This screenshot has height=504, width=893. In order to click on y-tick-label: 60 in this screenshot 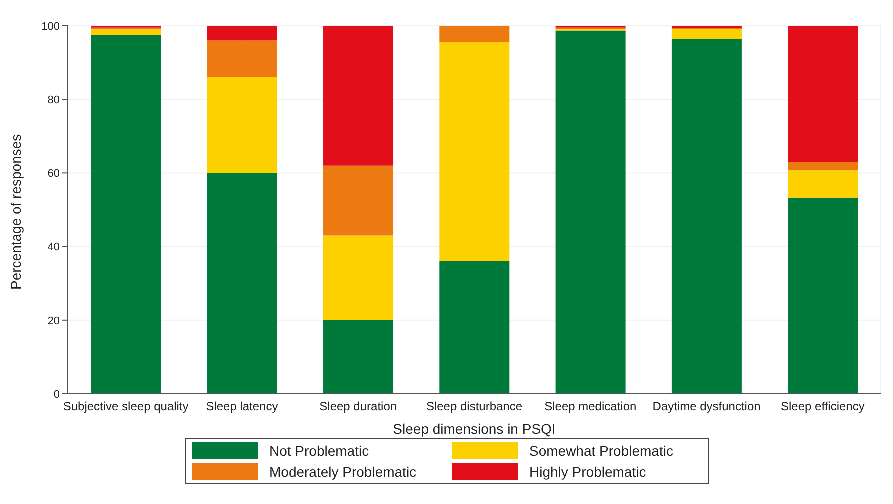, I will do `click(54, 174)`.